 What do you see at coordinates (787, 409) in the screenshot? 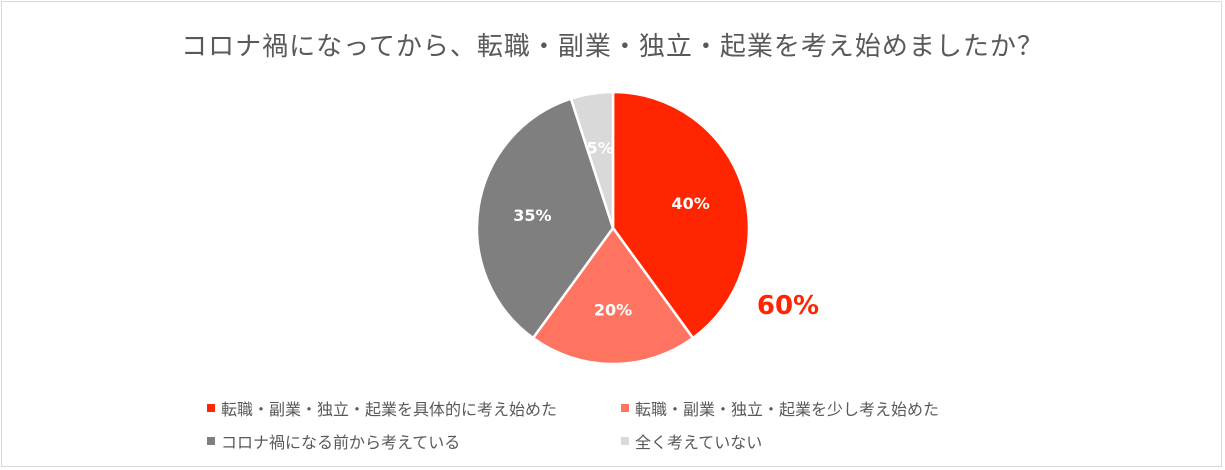
I see `legend-label: 転職・副業・独立・起業を少し考え始めた` at bounding box center [787, 409].